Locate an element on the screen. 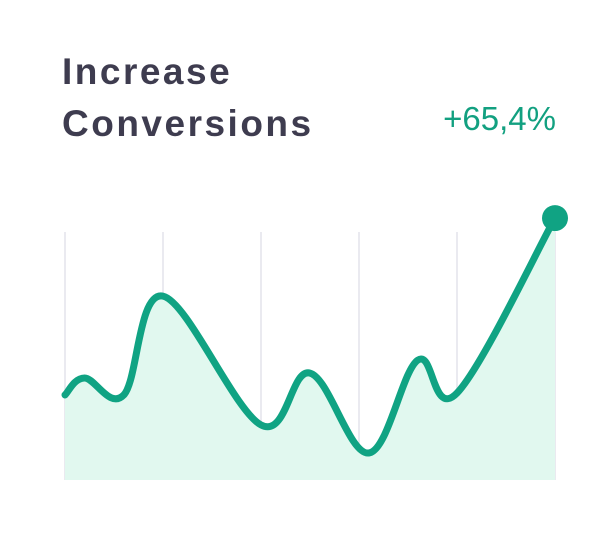 The height and width of the screenshot is (534, 616). change-value: +65,4% is located at coordinates (499, 118).